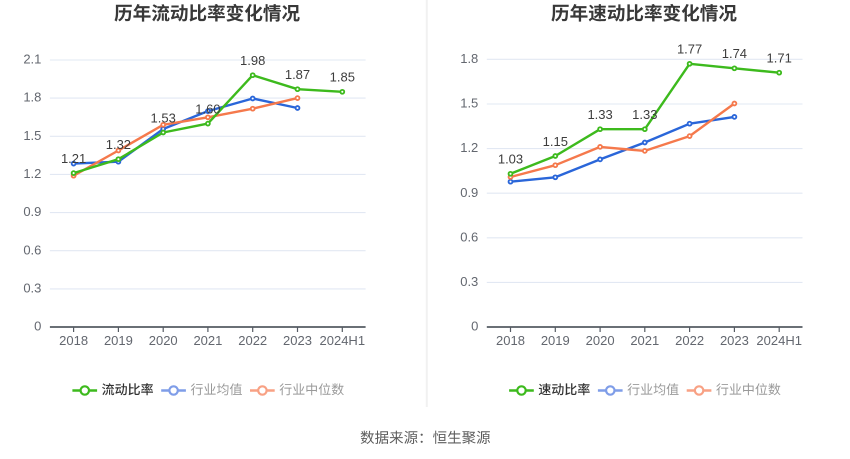 The height and width of the screenshot is (459, 850). I want to click on svg-text: 1.77, so click(689, 49).